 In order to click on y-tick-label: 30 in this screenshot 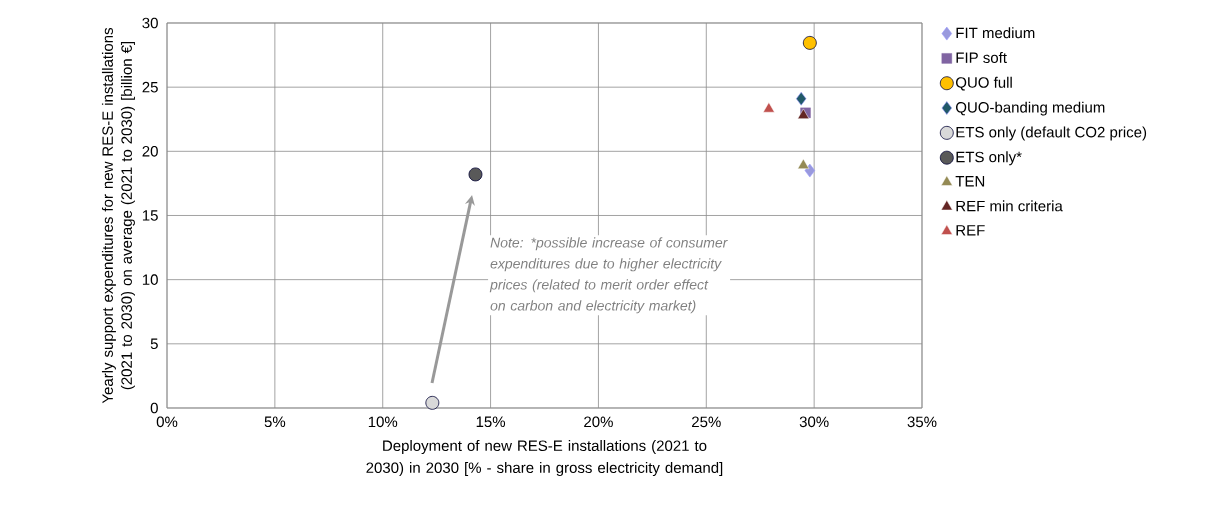, I will do `click(150, 23)`.